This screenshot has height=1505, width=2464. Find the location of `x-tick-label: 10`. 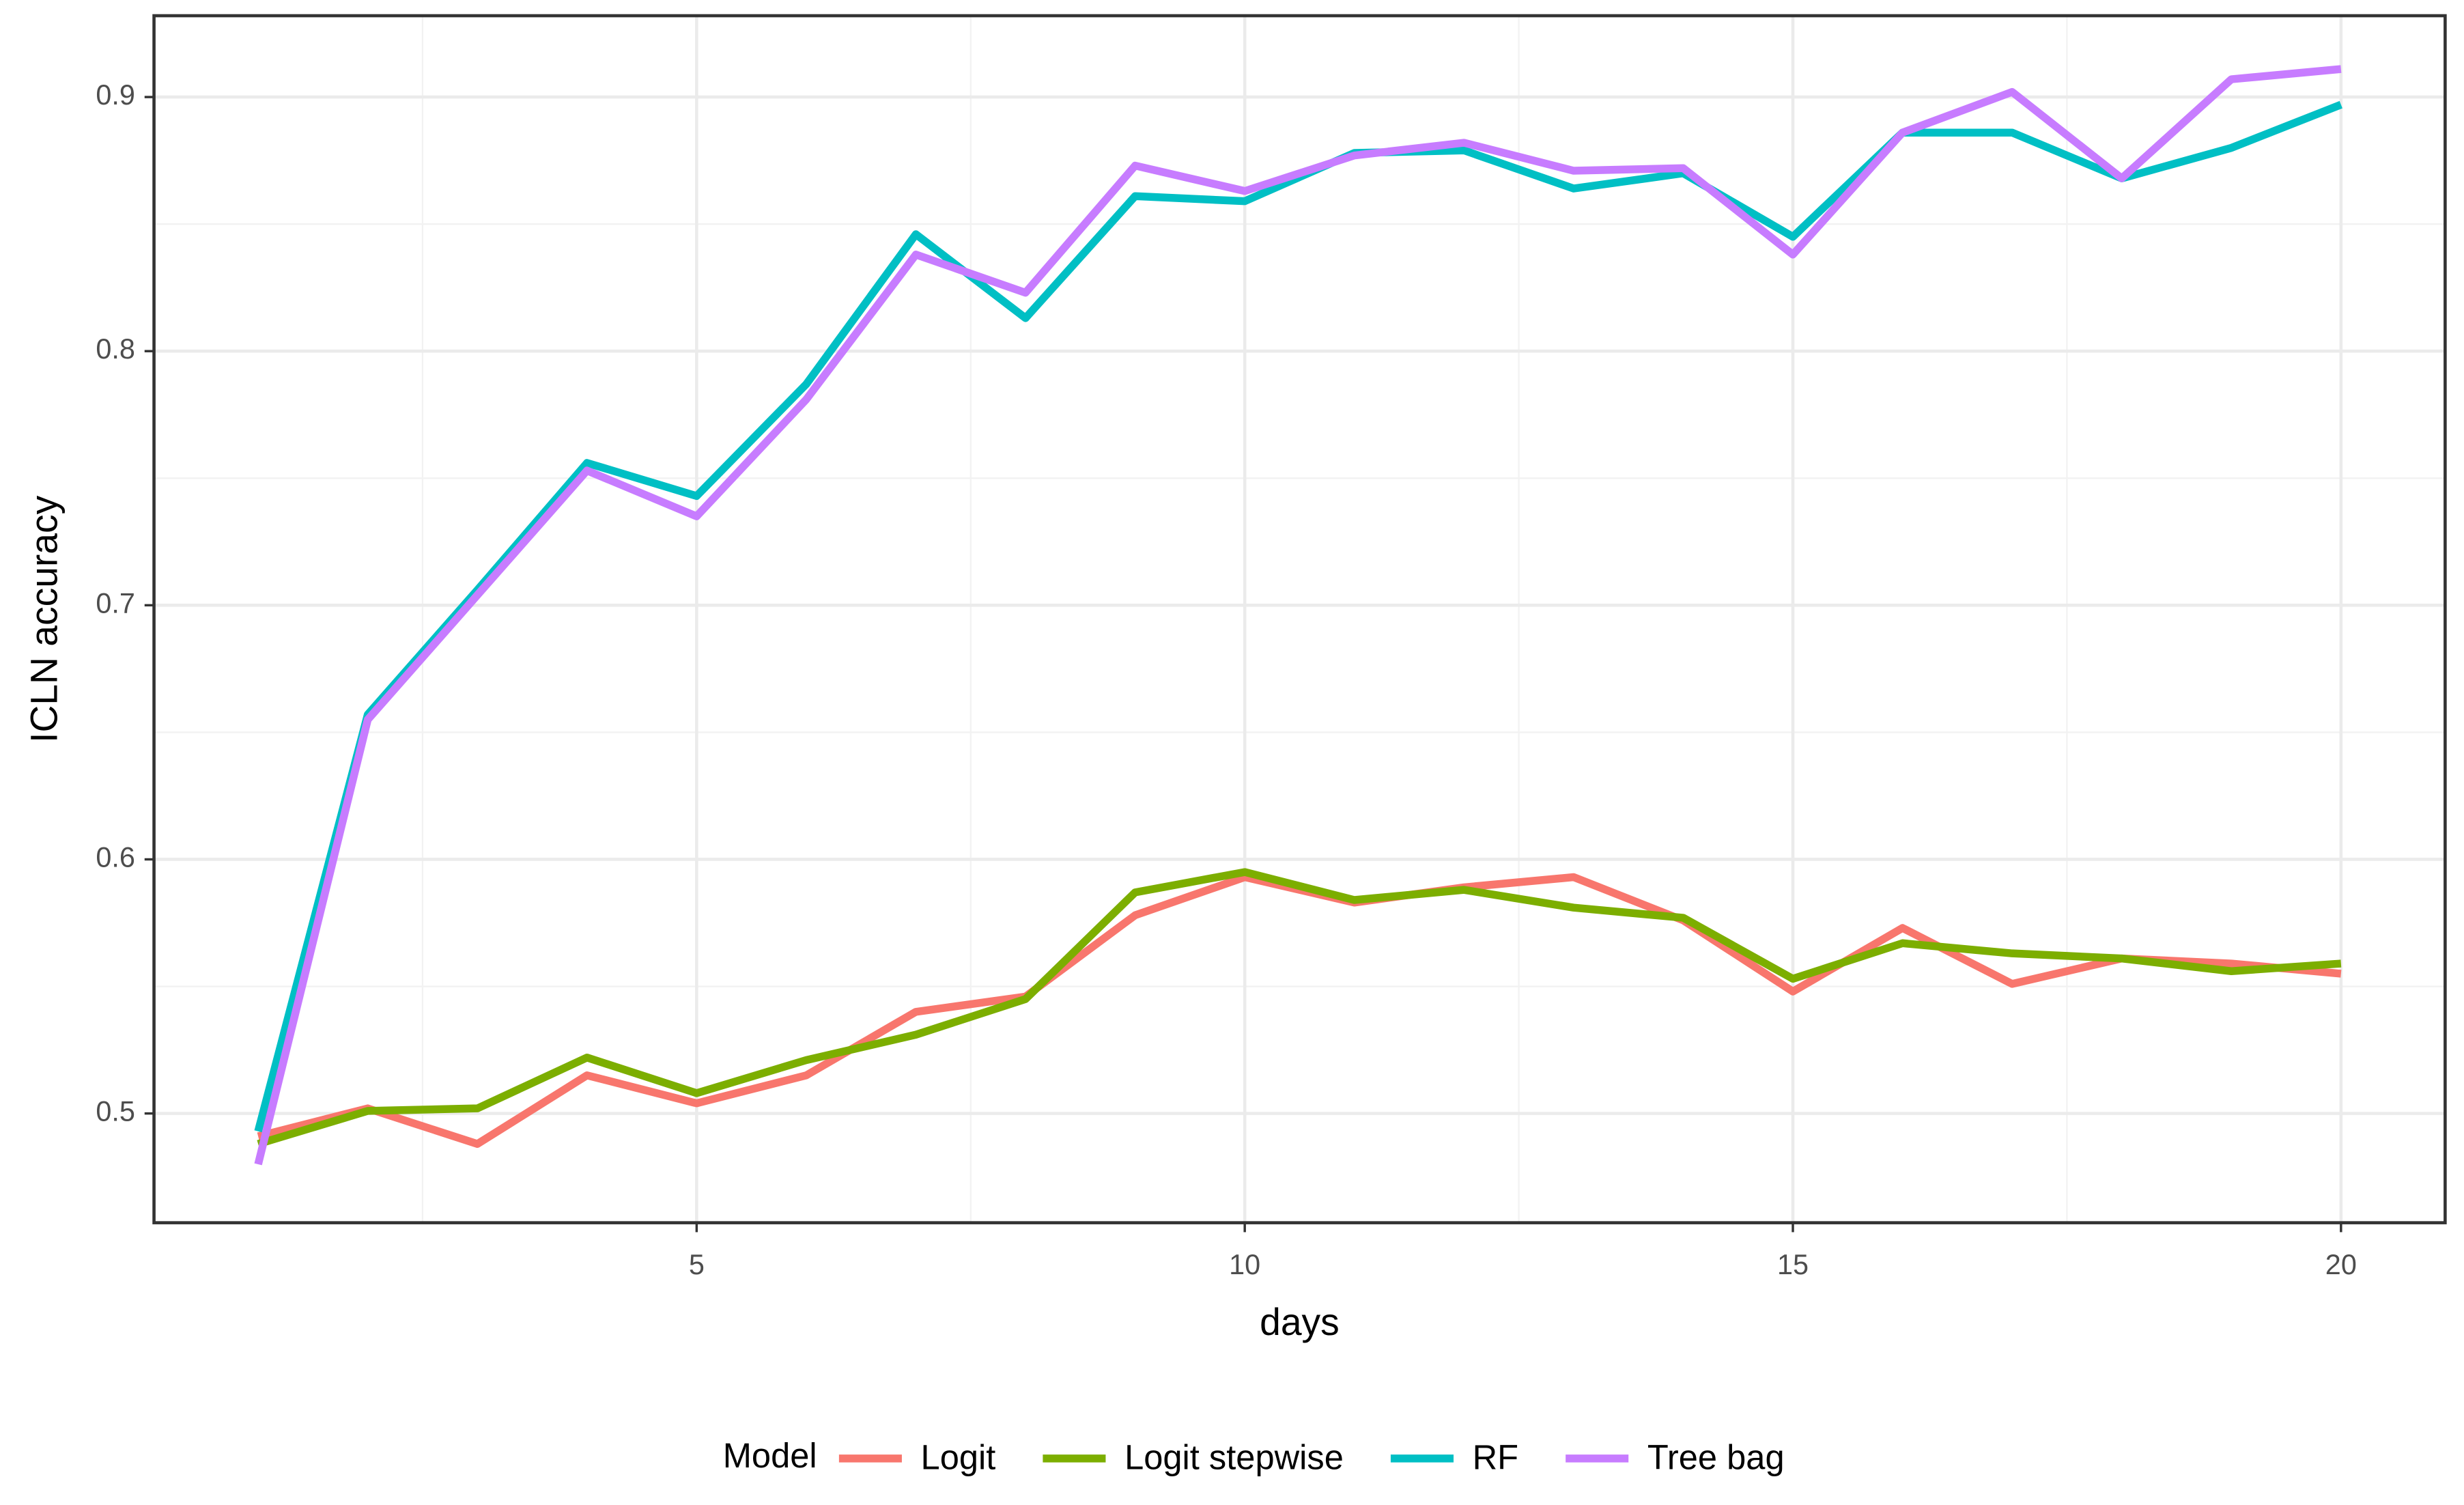

x-tick-label: 10 is located at coordinates (1244, 1264).